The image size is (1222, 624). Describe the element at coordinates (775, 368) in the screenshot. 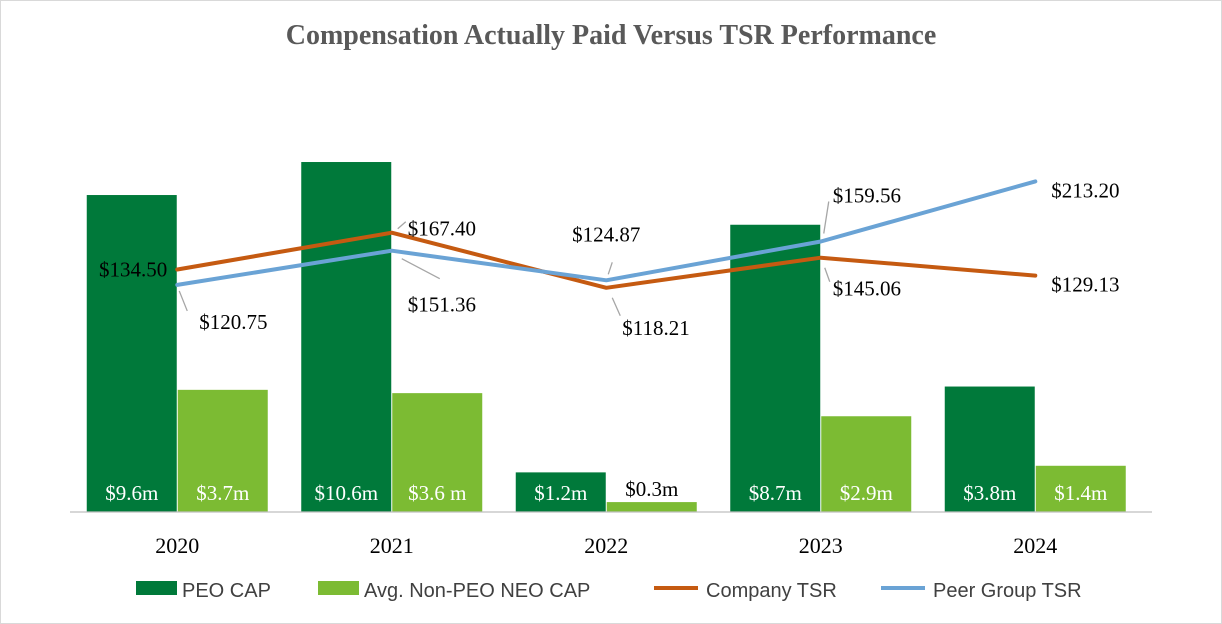

I see `bar-peo-cap-2023` at that location.